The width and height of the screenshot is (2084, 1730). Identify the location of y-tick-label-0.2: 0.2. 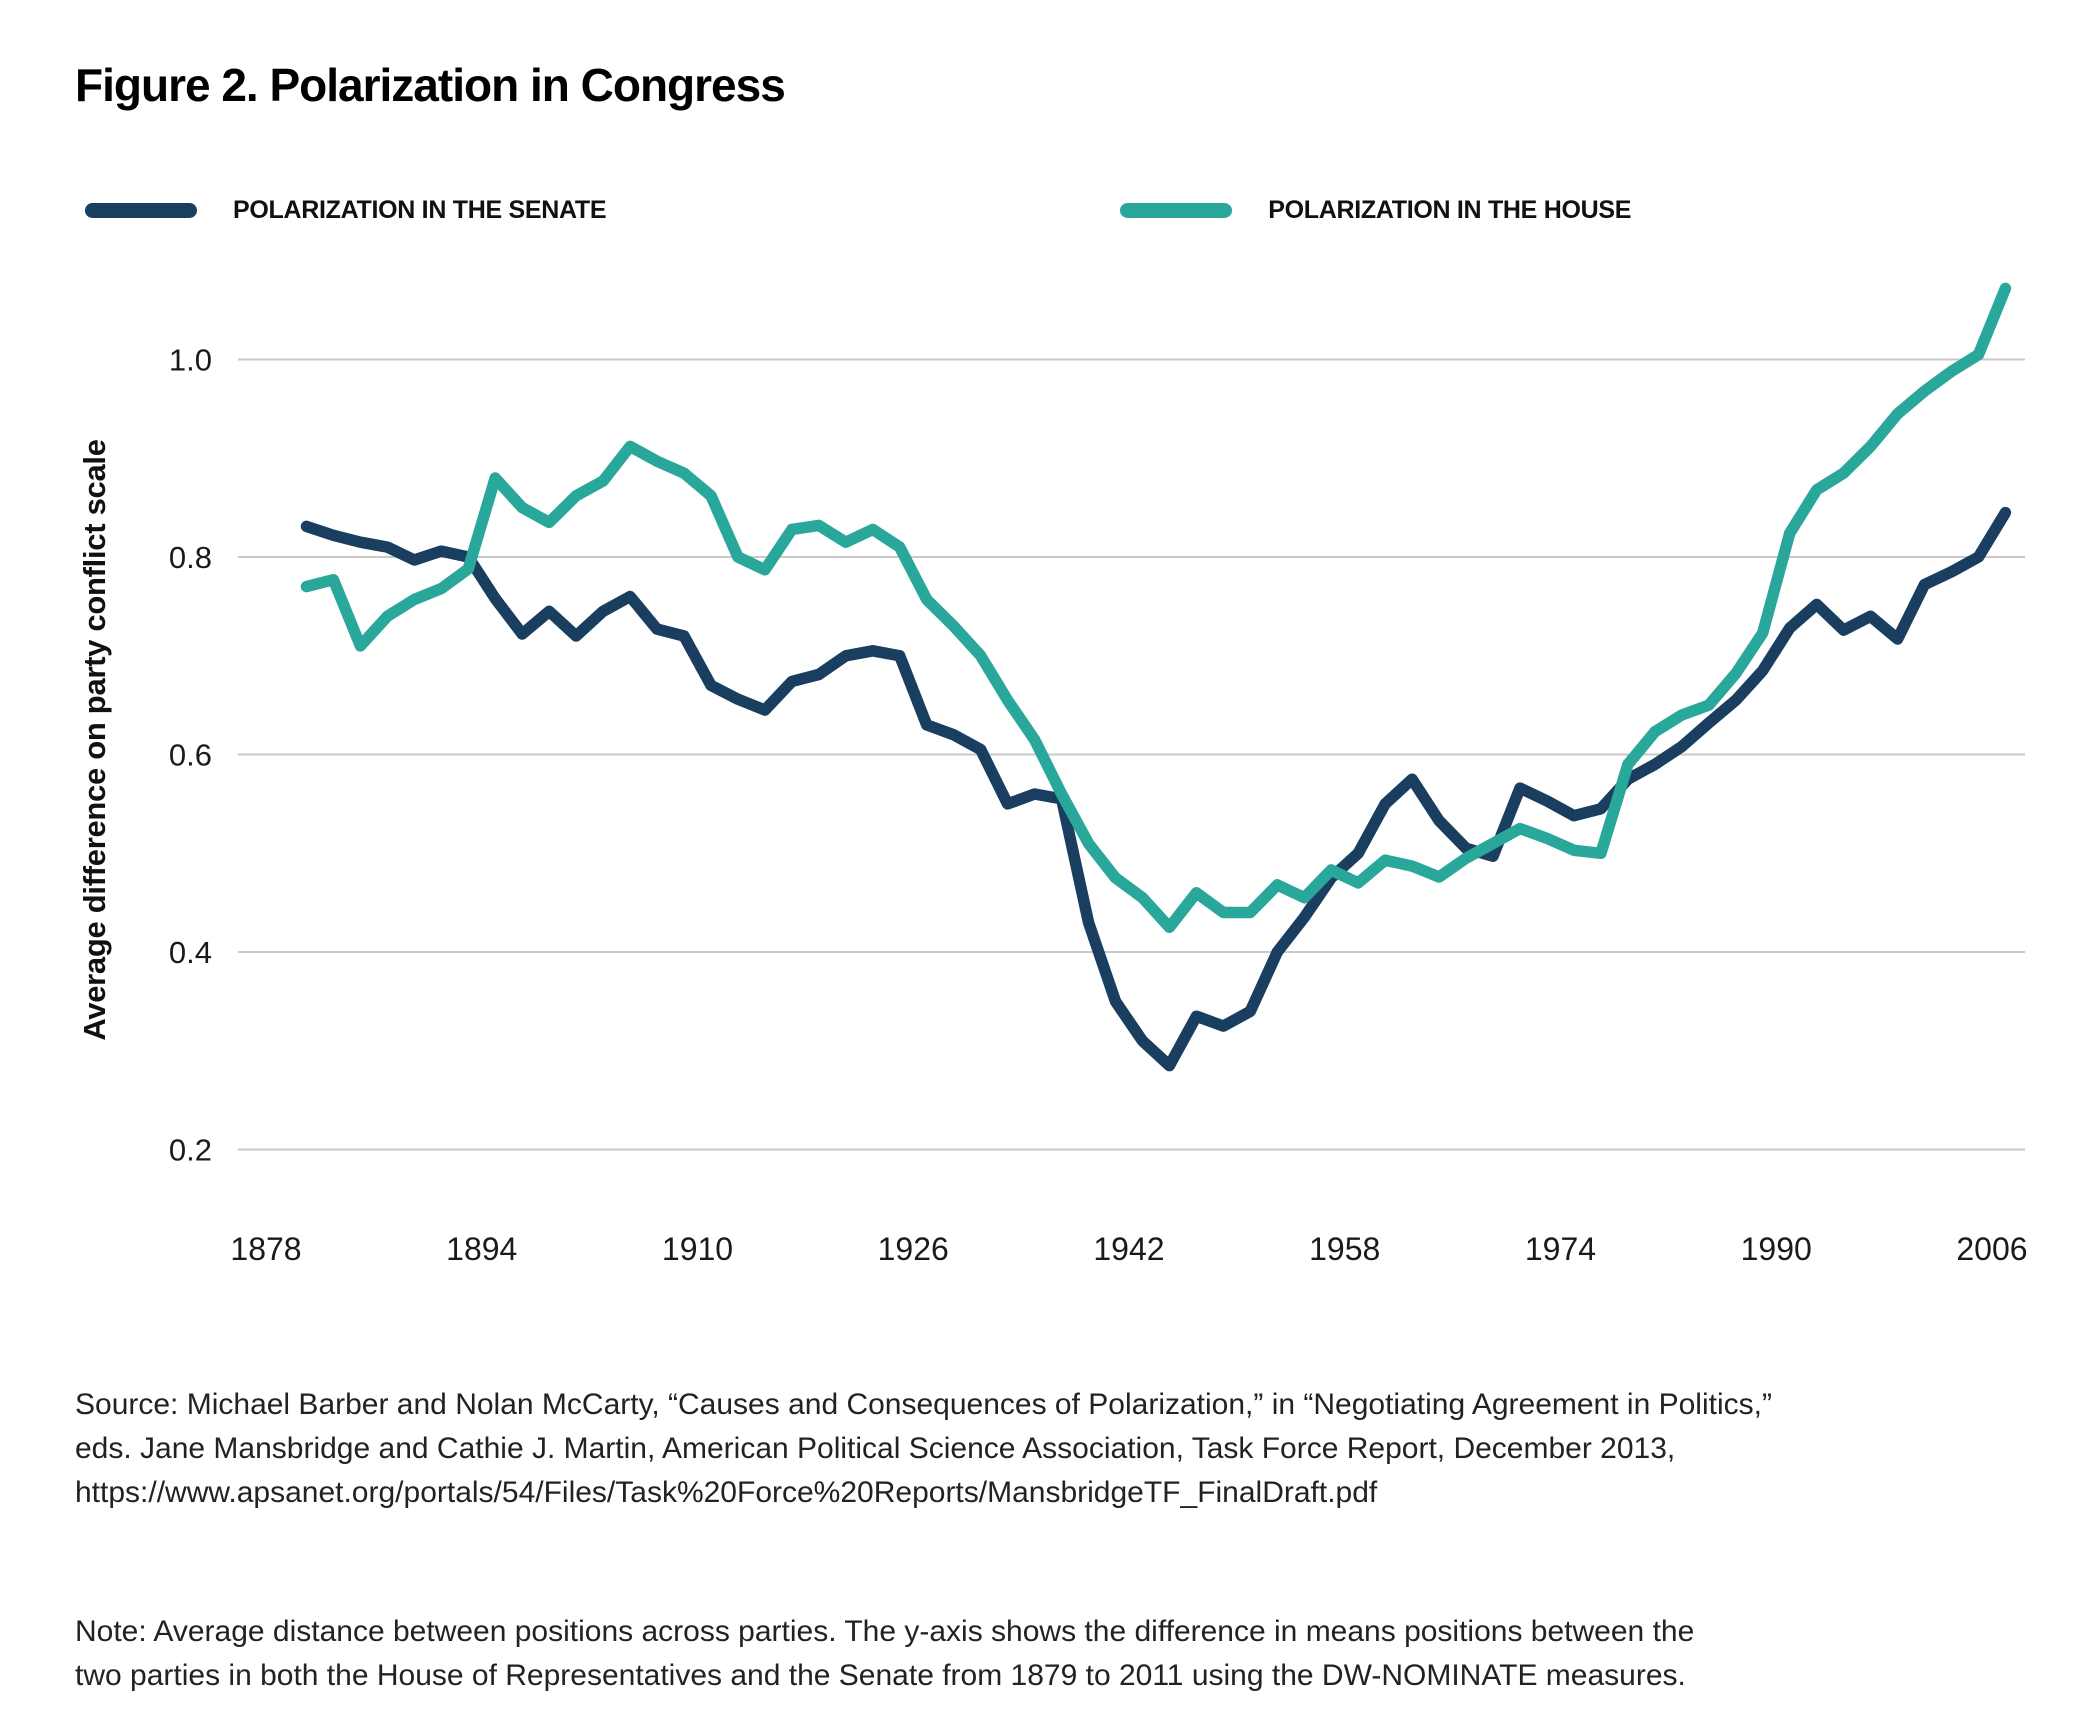
(190, 1150).